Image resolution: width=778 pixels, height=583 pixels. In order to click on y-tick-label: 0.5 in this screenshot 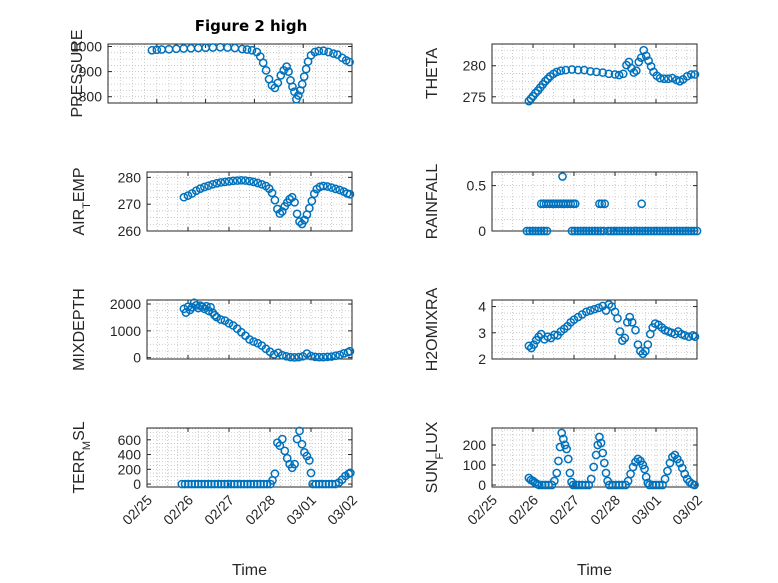, I will do `click(477, 186)`.